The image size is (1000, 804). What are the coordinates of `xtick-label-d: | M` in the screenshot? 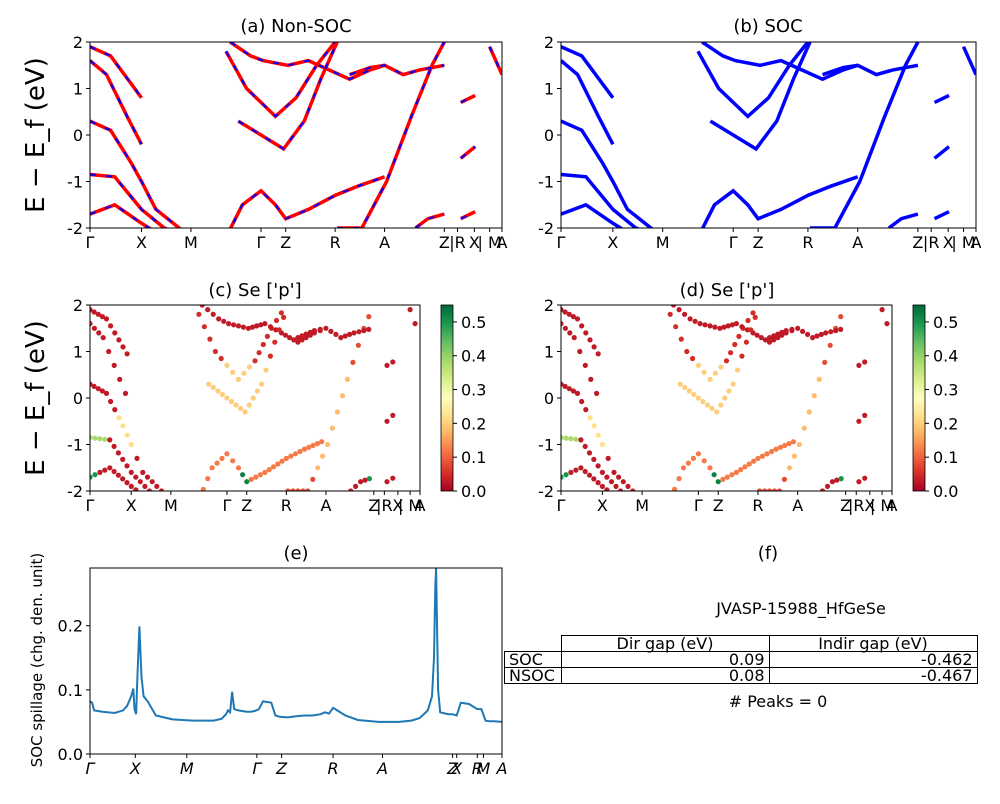 It's located at (882, 505).